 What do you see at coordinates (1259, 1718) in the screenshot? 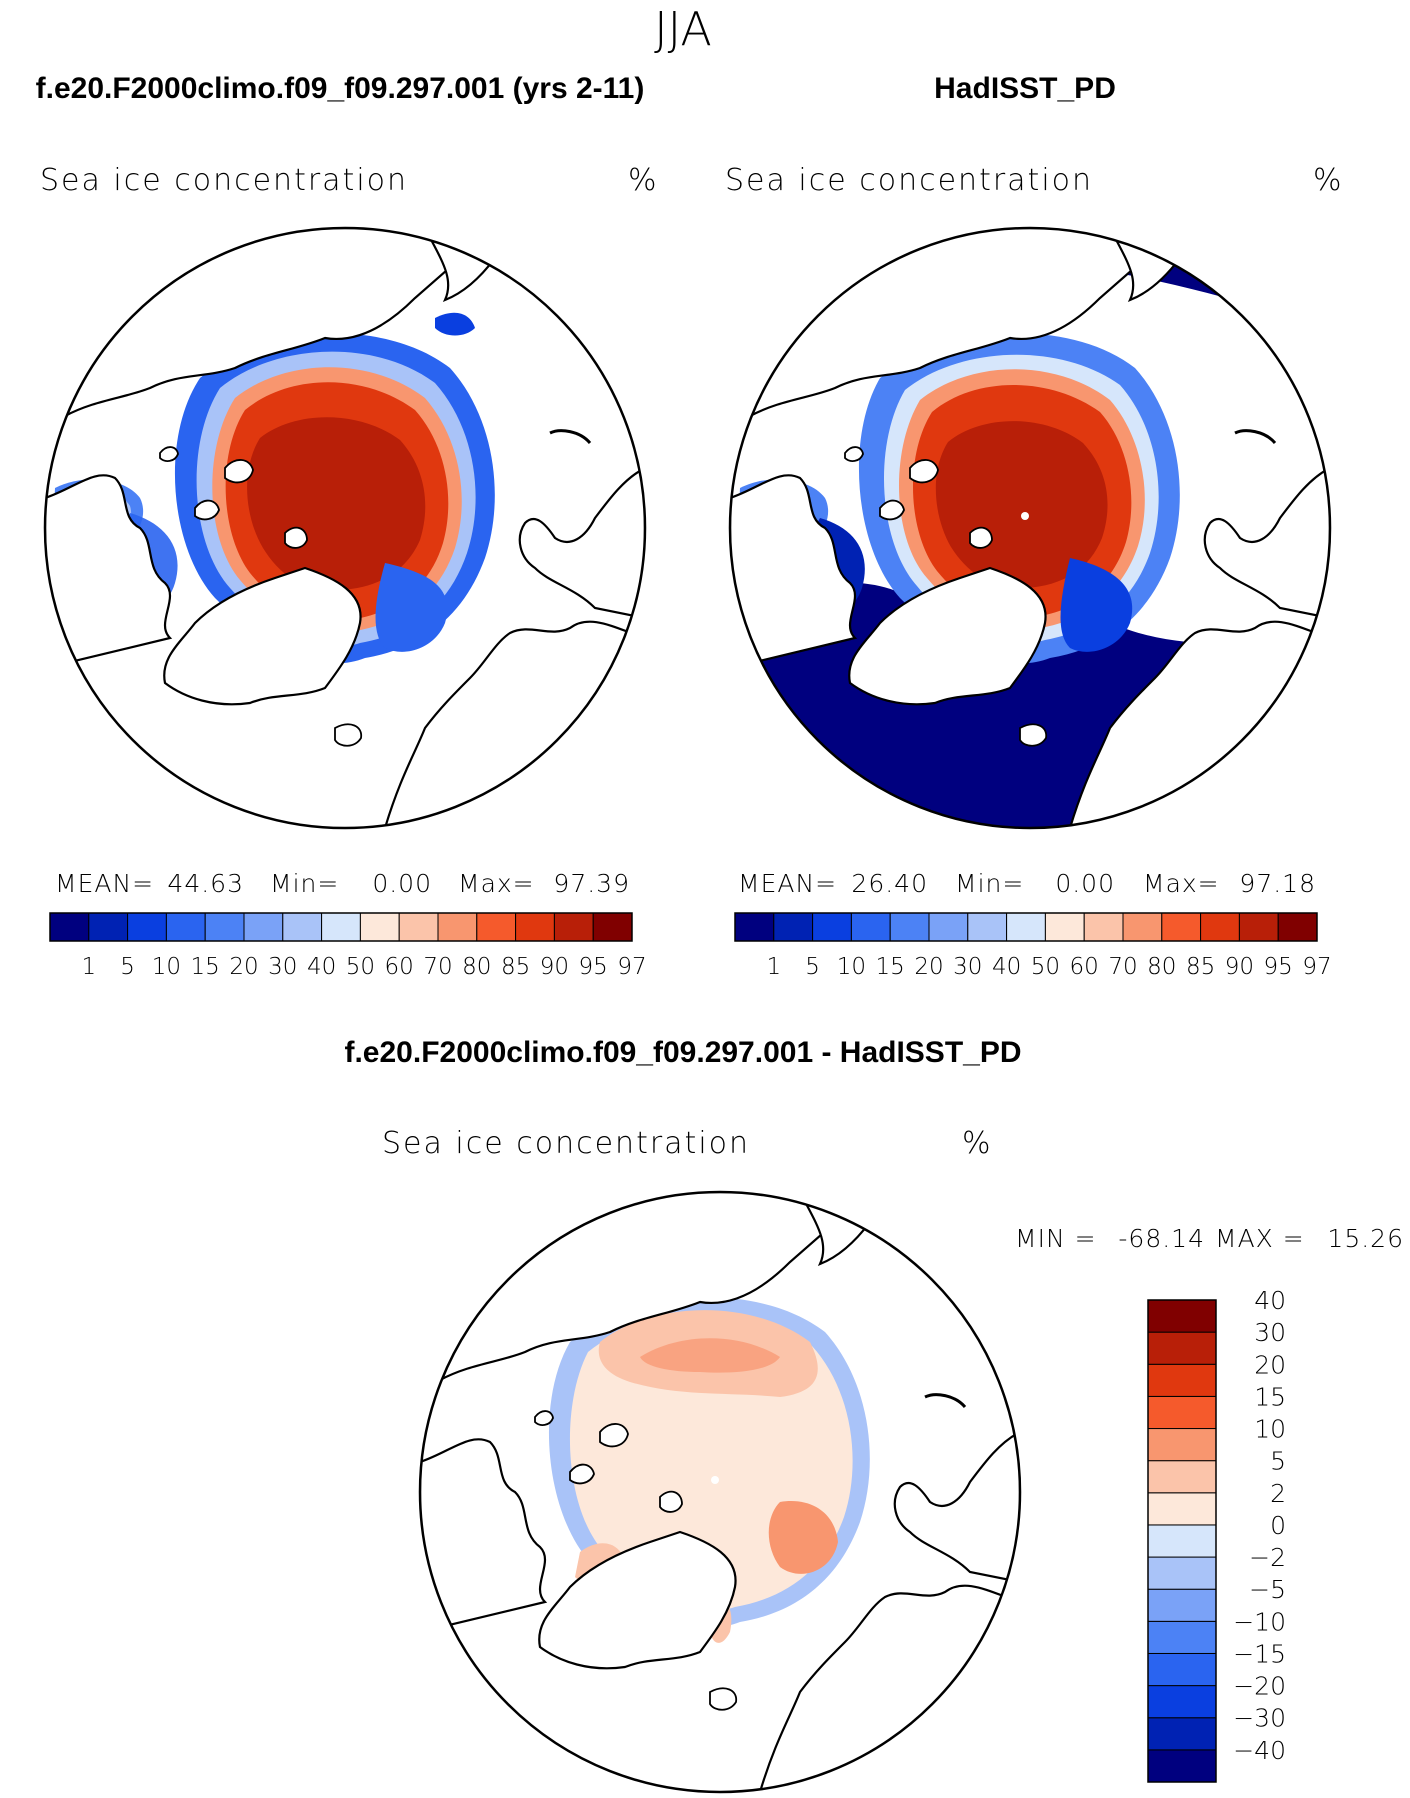
I see `colorbar-tick-label-diff: −30` at bounding box center [1259, 1718].